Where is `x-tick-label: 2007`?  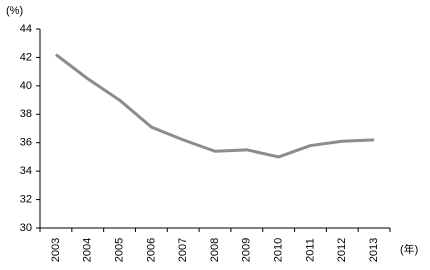
x-tick-label: 2007 is located at coordinates (183, 250).